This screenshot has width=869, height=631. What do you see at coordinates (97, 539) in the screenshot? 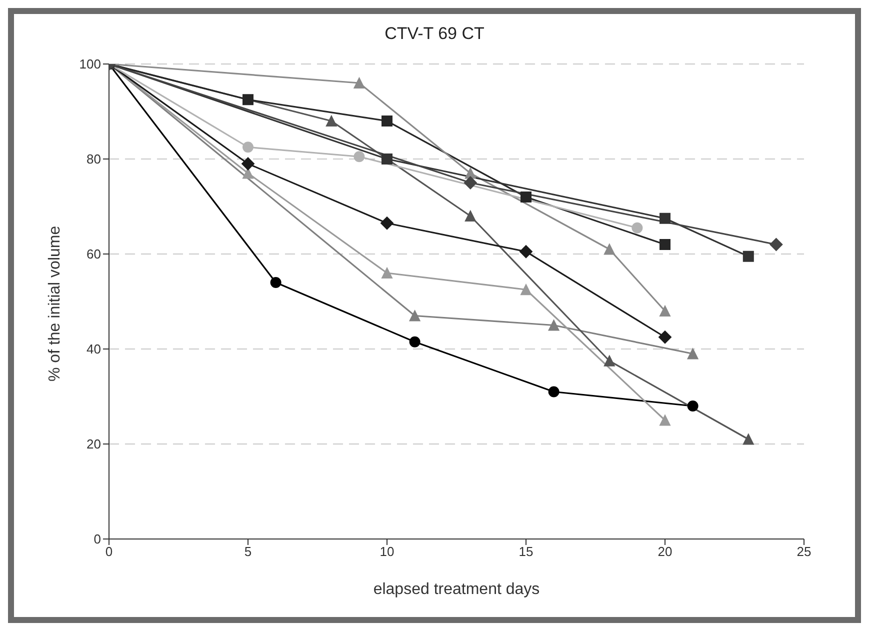
I see `y-tick-label: 0` at bounding box center [97, 539].